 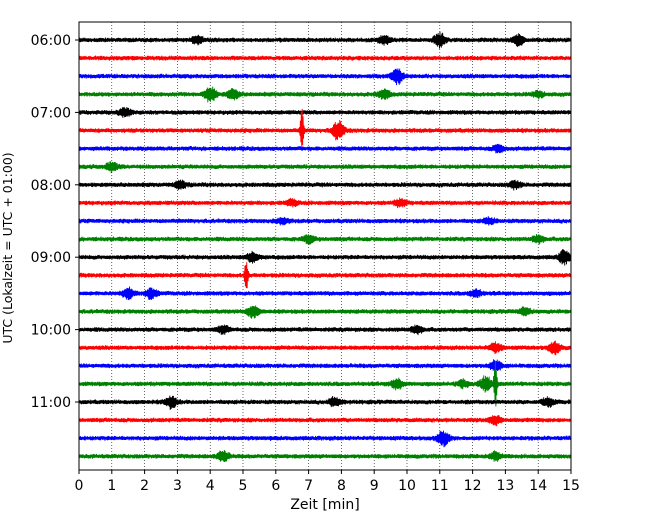 I want to click on y-tick-label: 10:00, so click(x=51, y=331).